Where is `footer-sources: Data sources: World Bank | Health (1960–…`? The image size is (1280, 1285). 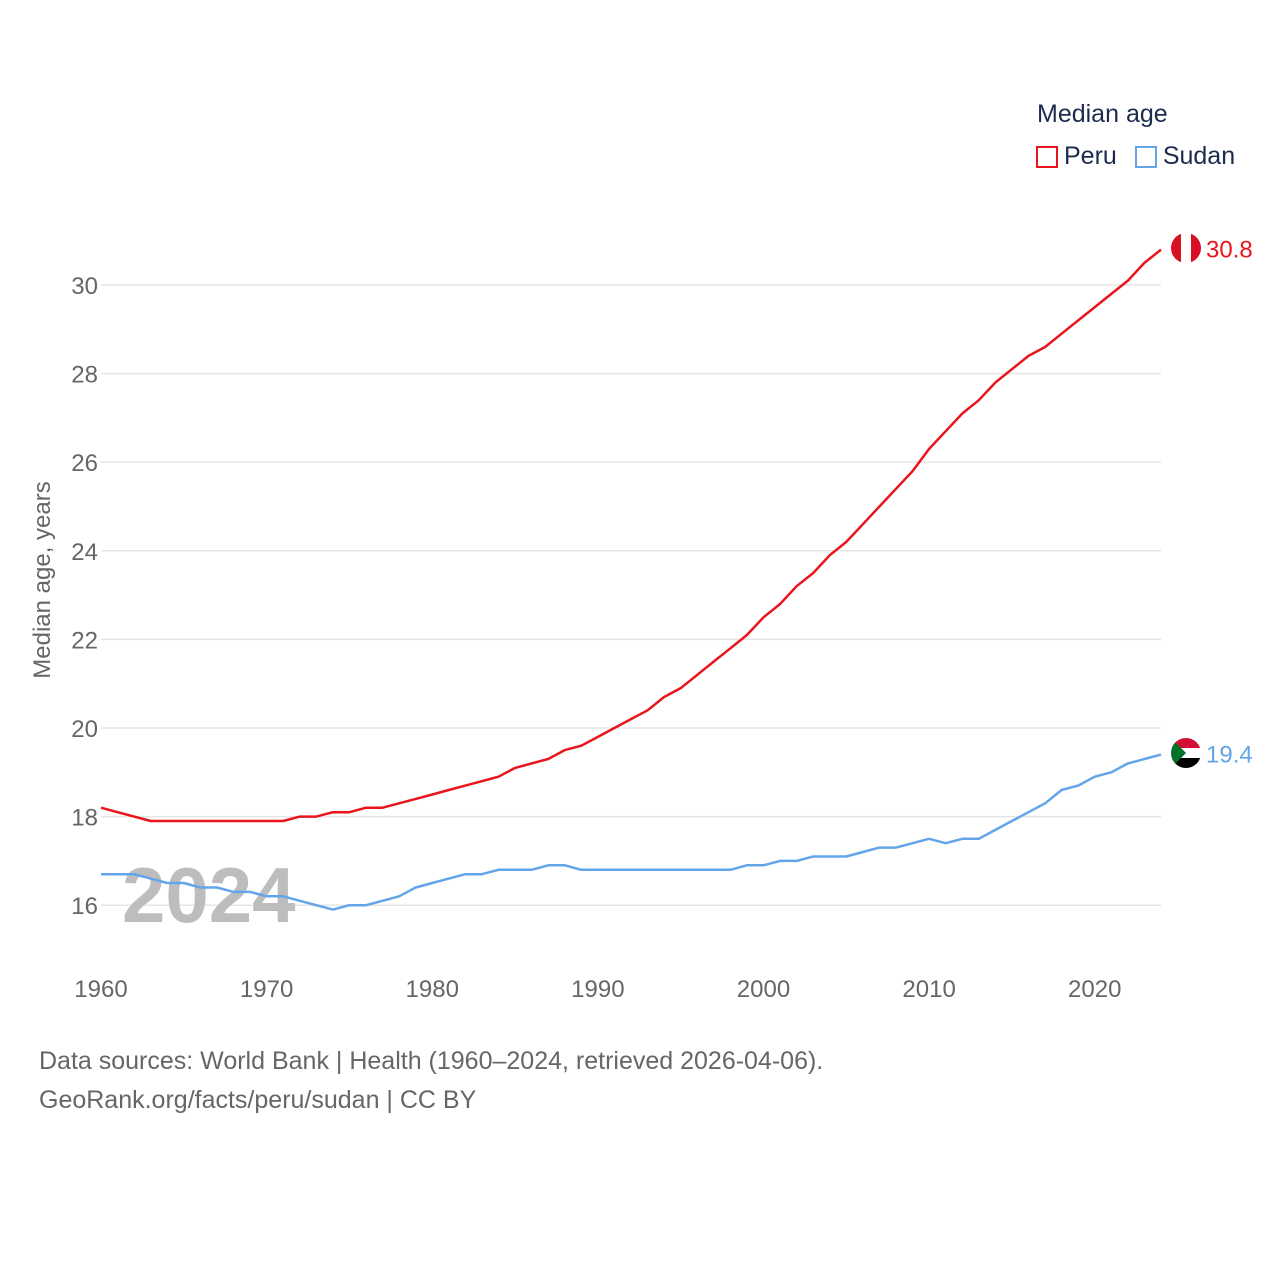 footer-sources: Data sources: World Bank | Health (1960–… is located at coordinates (431, 1061).